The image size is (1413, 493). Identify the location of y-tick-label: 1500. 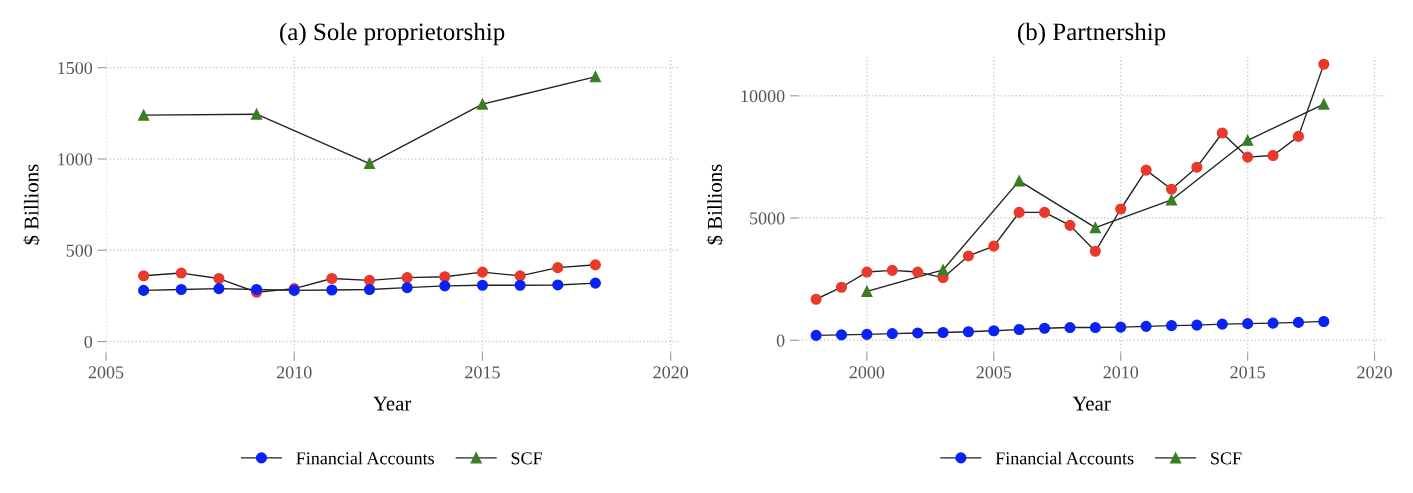
(75, 68).